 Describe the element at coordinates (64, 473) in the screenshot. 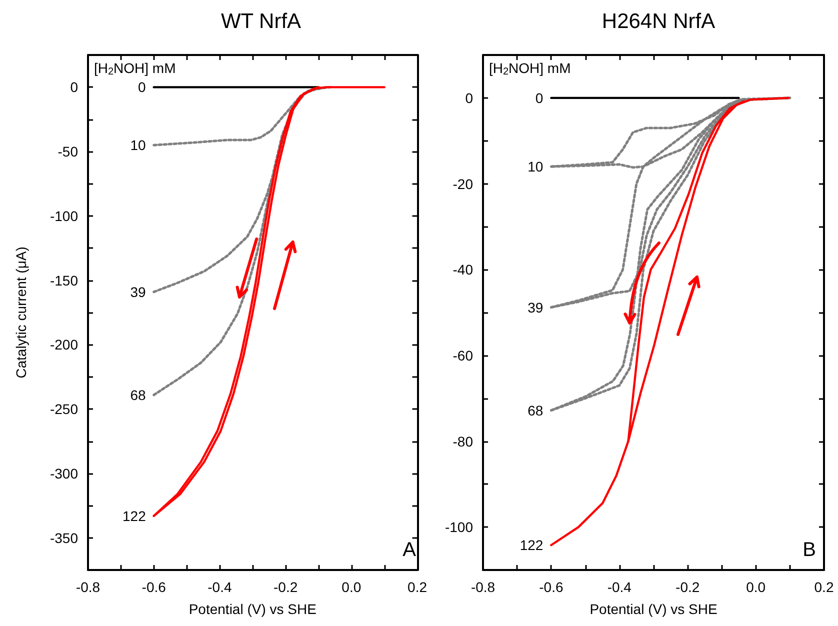

I see `y-tick-label: -300` at that location.